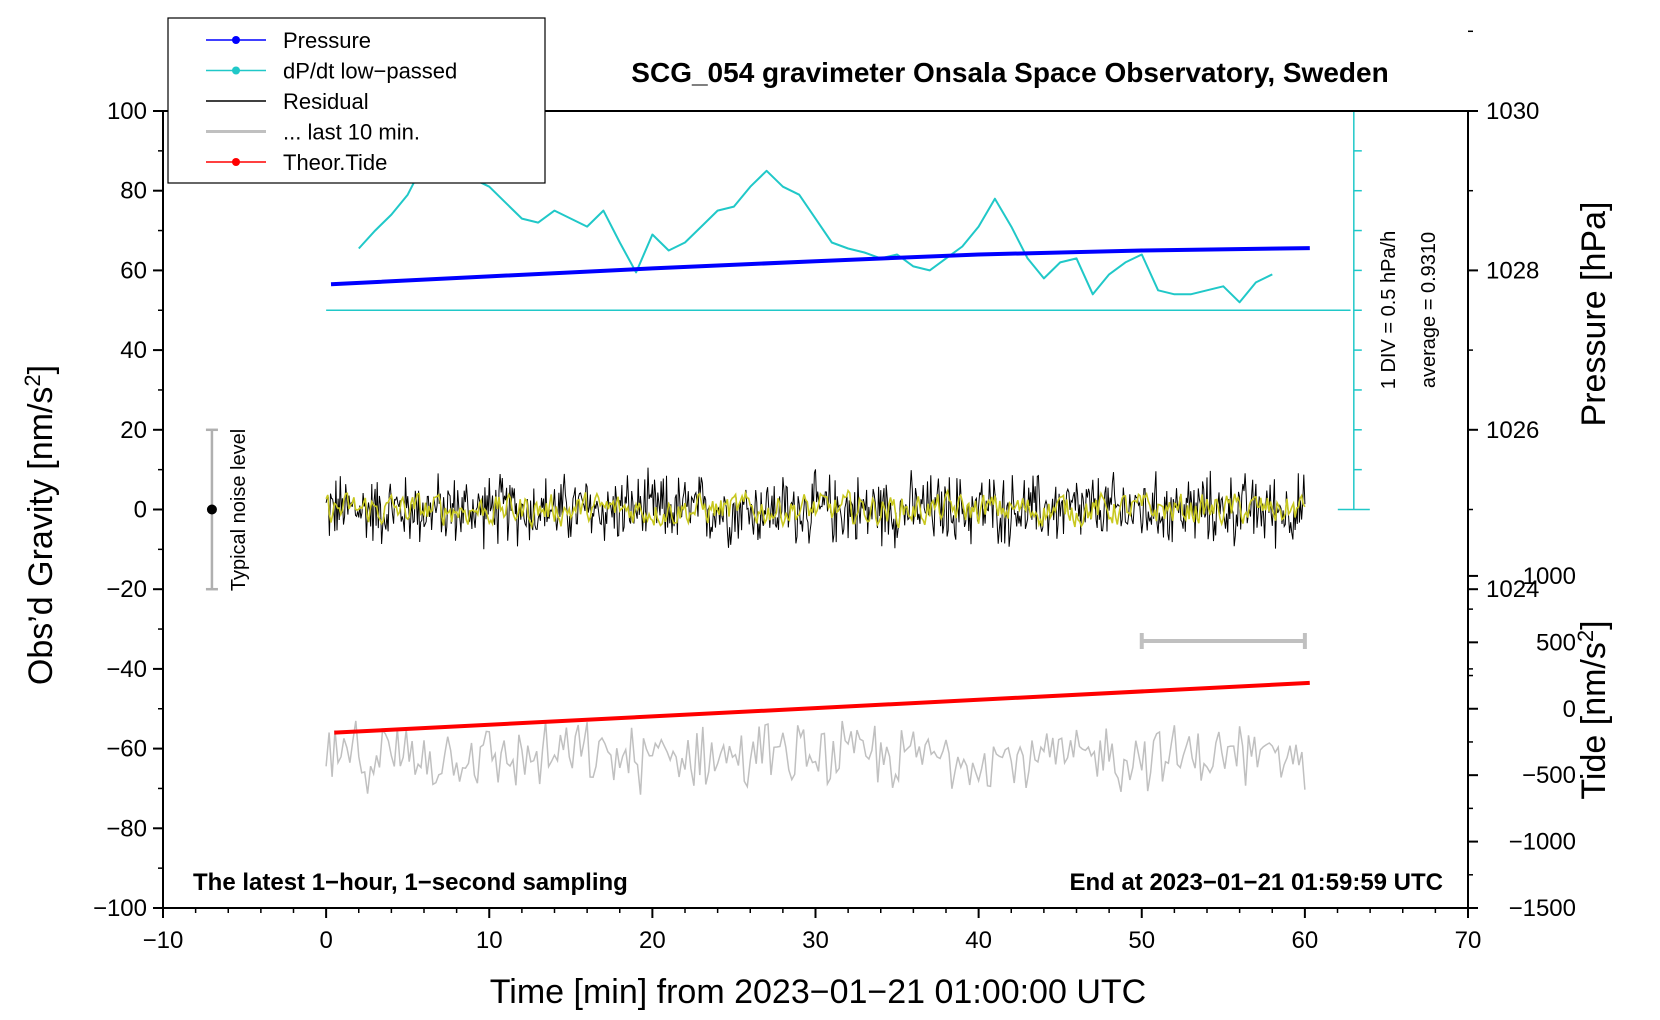 This screenshot has width=1660, height=1020. Describe the element at coordinates (370, 71) in the screenshot. I see `legend-label: dP/dt low−passed` at that location.